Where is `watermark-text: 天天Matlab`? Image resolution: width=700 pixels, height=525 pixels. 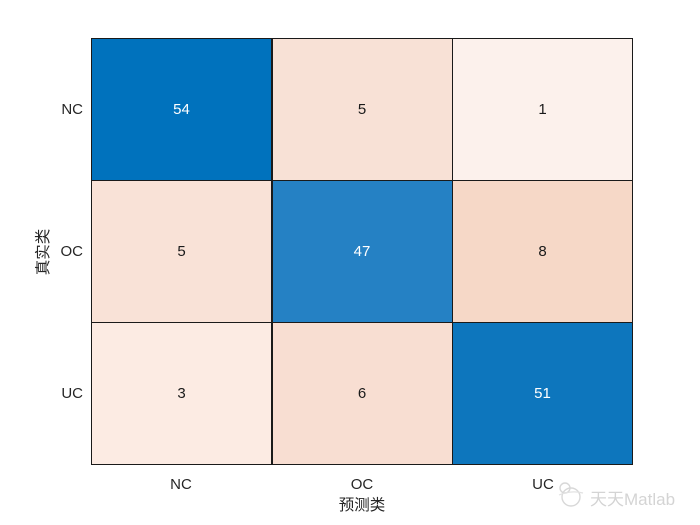 watermark-text: 天天Matlab is located at coordinates (633, 499).